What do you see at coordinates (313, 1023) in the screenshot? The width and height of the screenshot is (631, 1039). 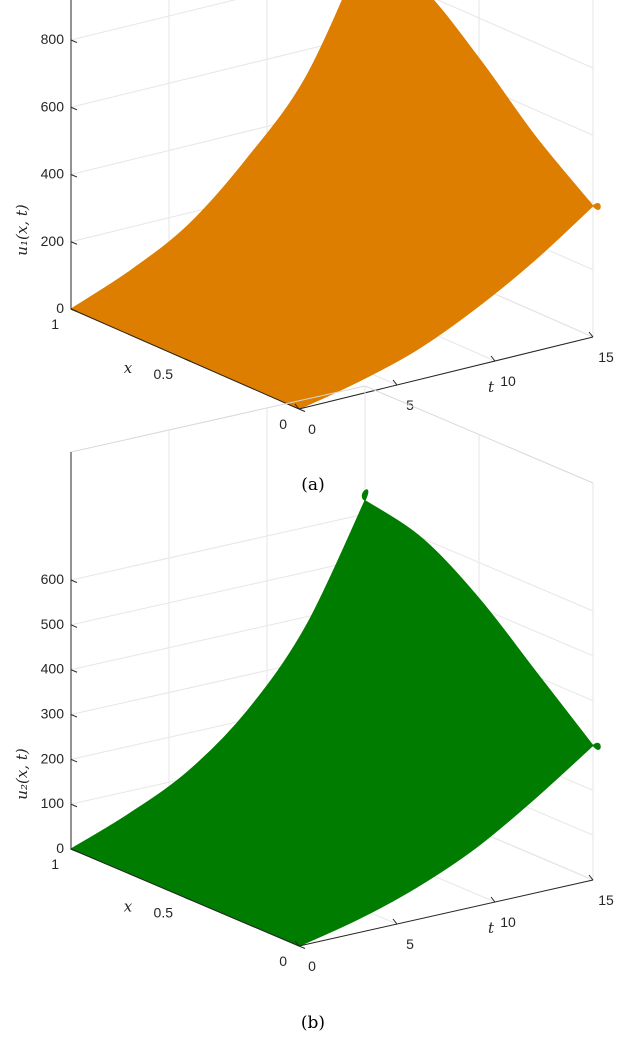 I see `figure-caption: (b)` at bounding box center [313, 1023].